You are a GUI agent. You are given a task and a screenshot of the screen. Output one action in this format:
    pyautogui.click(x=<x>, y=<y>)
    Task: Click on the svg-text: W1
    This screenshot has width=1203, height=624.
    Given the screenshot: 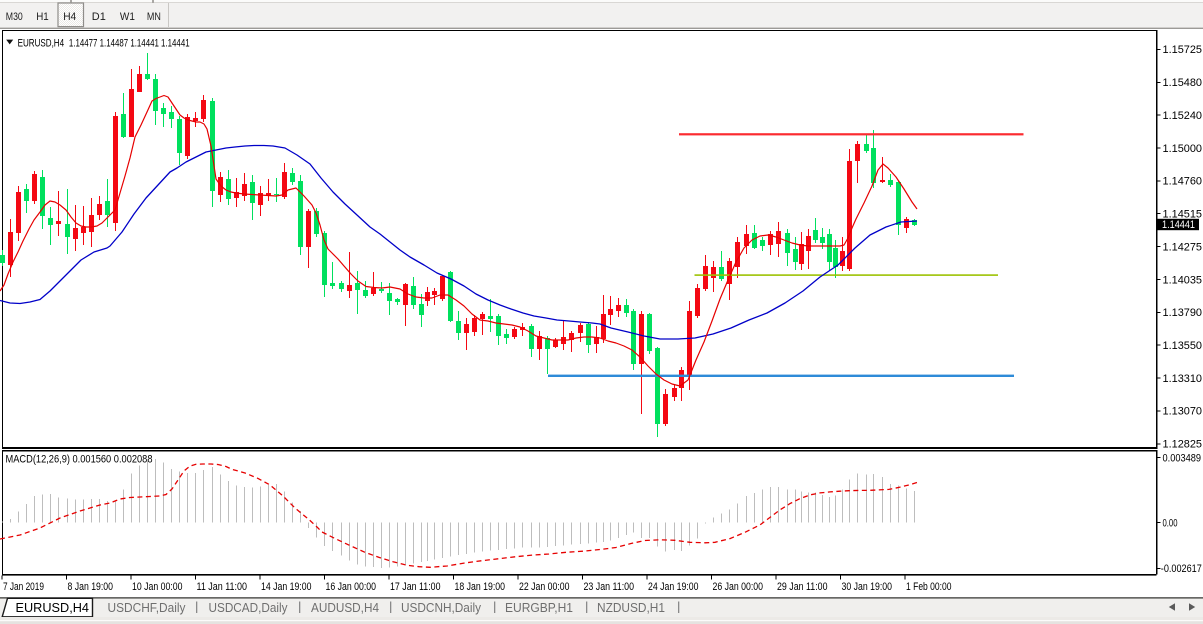 What is the action you would take?
    pyautogui.click(x=127, y=17)
    